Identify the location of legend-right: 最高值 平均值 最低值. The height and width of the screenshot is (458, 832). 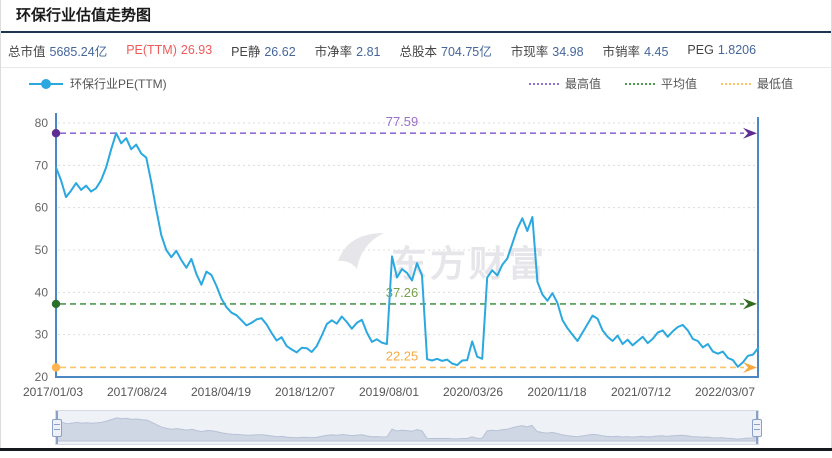
(660, 83).